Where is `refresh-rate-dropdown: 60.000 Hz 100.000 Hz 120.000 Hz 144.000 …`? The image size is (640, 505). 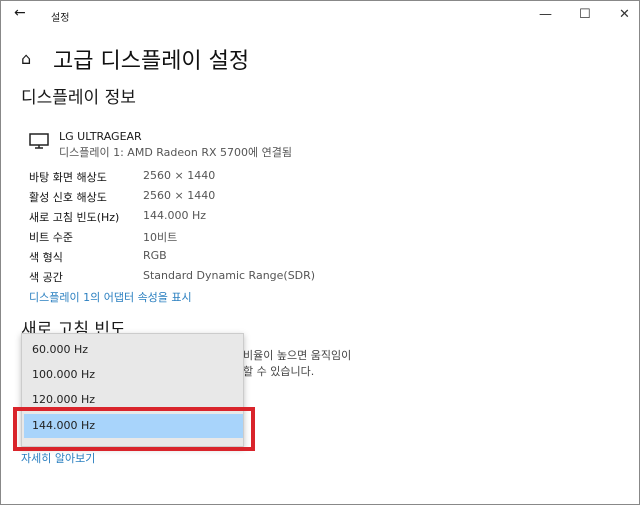 refresh-rate-dropdown: 60.000 Hz 100.000 Hz 120.000 Hz 144.000 … is located at coordinates (132, 390).